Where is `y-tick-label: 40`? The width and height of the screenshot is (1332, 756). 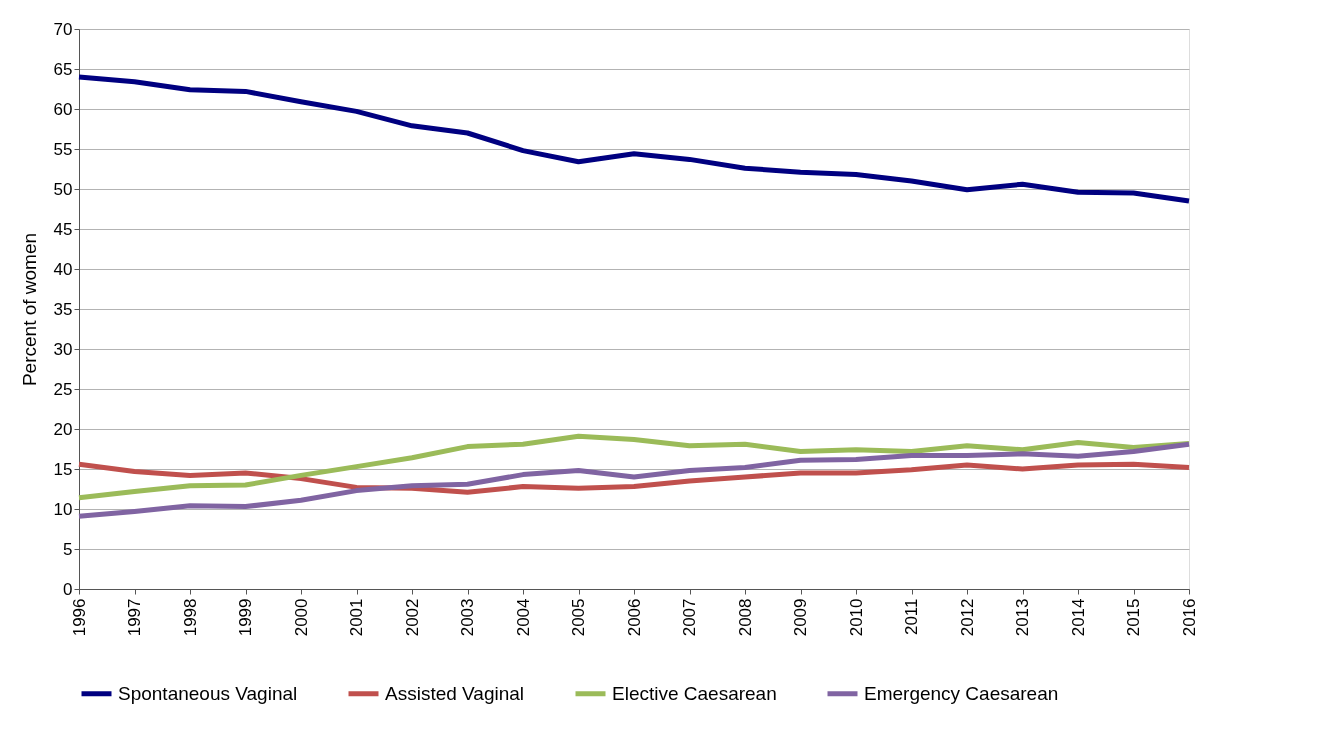
y-tick-label: 40 is located at coordinates (63, 269).